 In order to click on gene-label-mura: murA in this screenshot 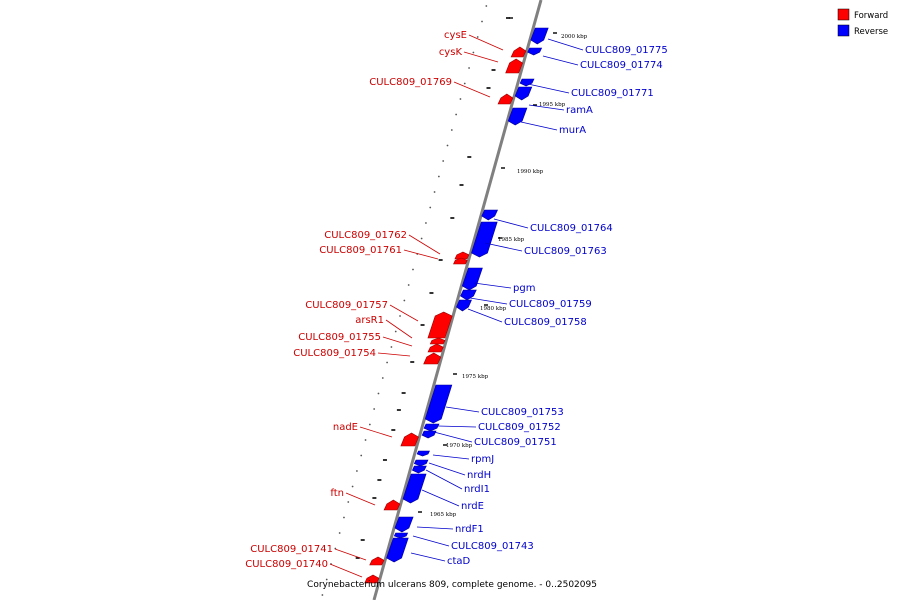, I will do `click(572, 130)`.